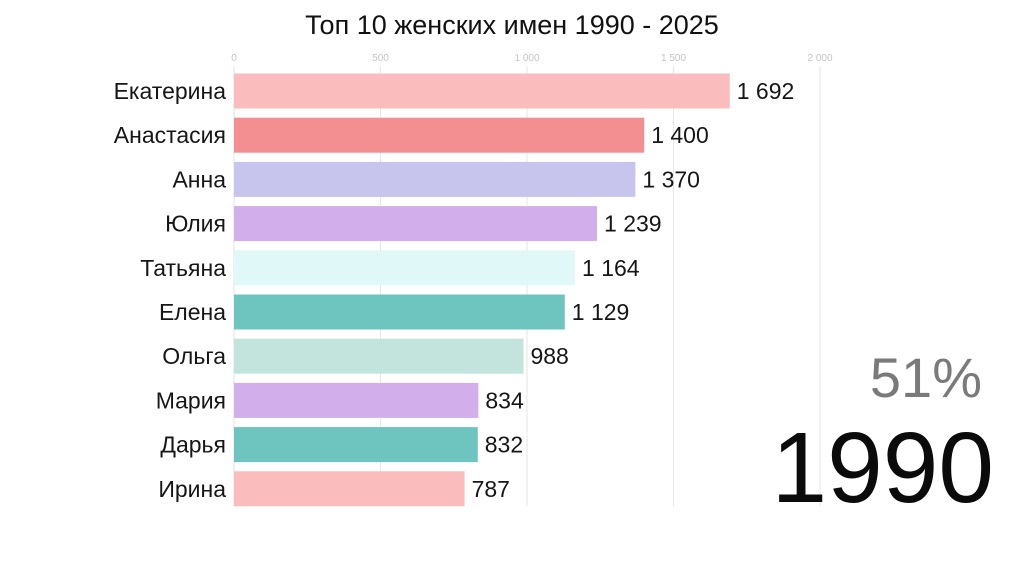 This screenshot has width=1024, height=574. I want to click on category-label-7: Ольга, so click(194, 356).